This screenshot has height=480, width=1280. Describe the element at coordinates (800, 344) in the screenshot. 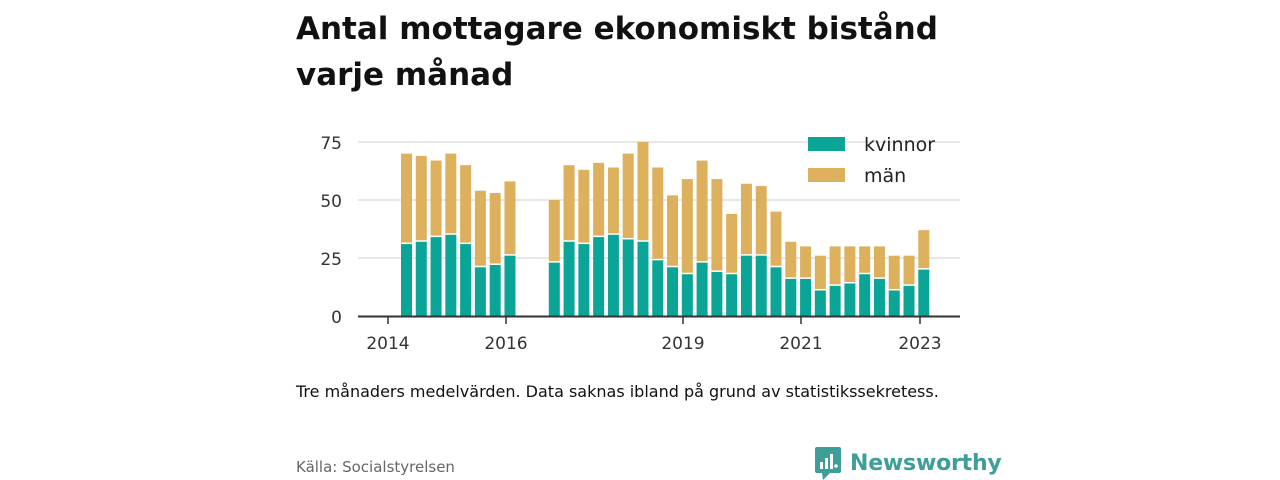

I see `x-tick-label: 2021` at that location.